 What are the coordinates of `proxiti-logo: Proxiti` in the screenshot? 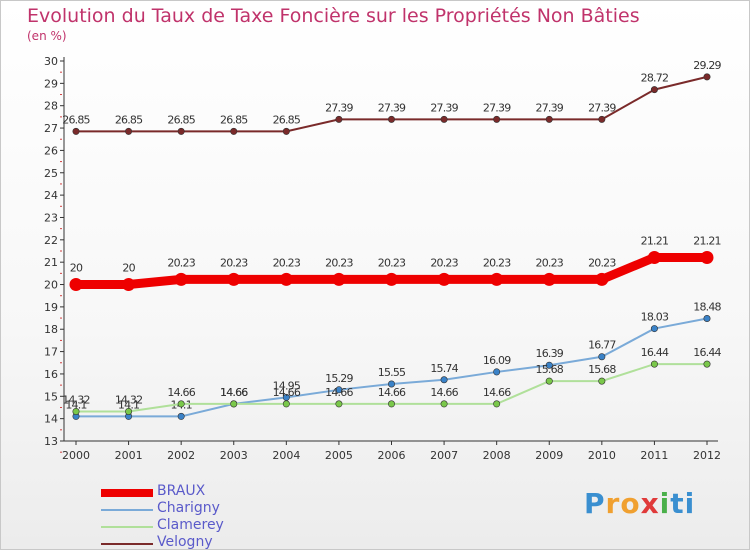 It's located at (639, 503).